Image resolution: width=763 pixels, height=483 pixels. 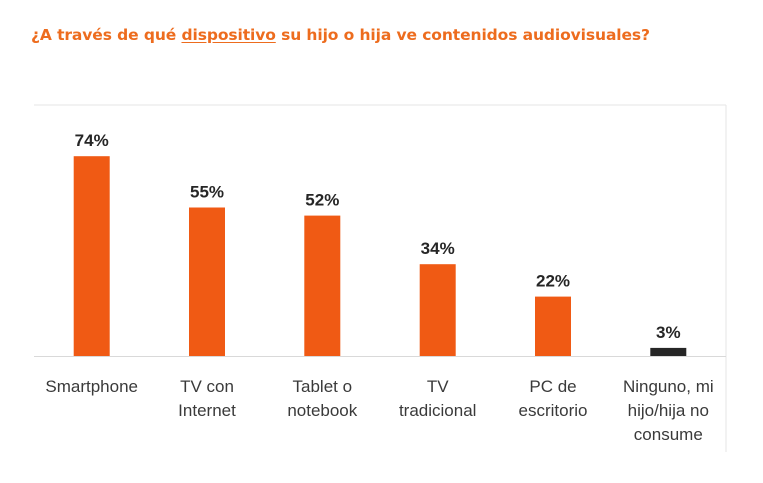 What do you see at coordinates (322, 398) in the screenshot?
I see `category-label-3: Tablet o notebook` at bounding box center [322, 398].